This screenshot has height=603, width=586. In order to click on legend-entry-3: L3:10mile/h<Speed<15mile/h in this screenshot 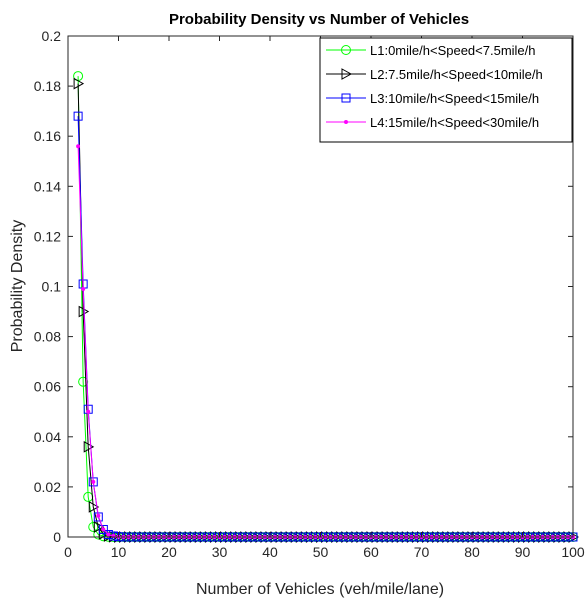, I will do `click(432, 98)`.